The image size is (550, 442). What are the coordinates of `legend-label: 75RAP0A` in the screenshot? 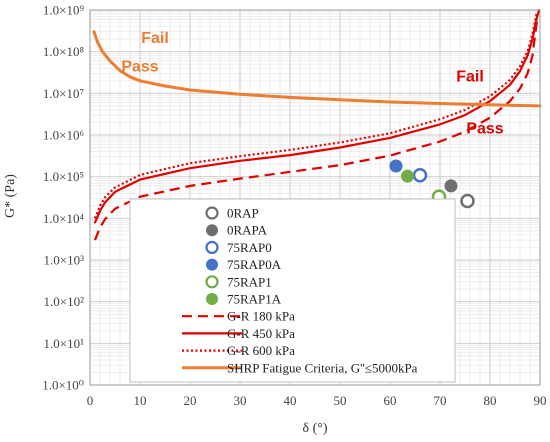 It's located at (254, 264).